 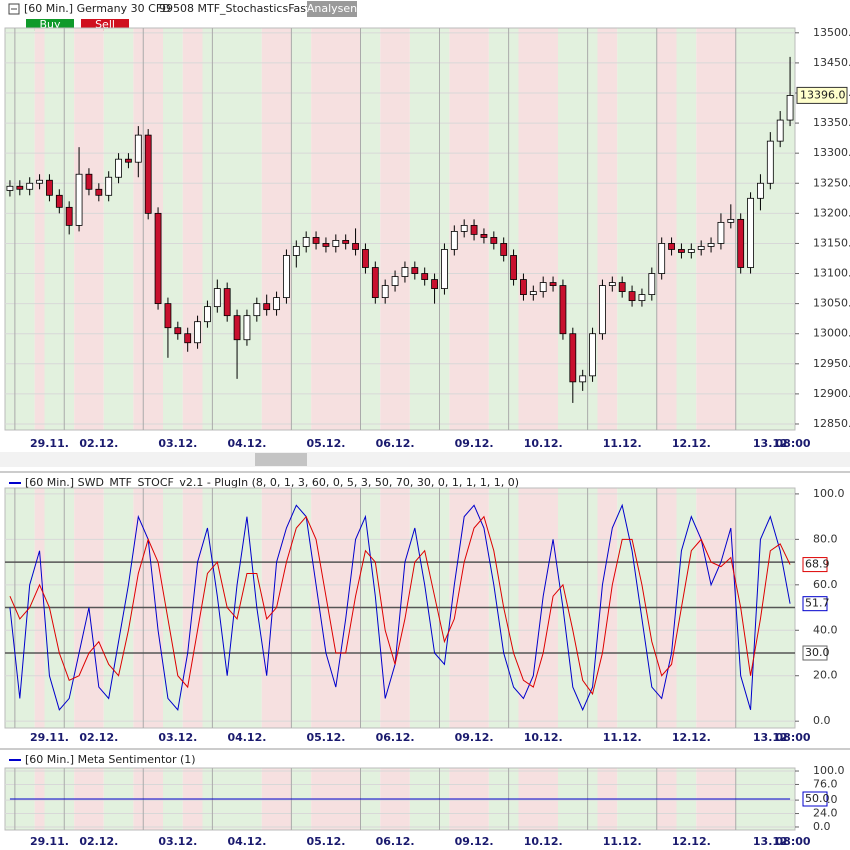 What do you see at coordinates (831, 363) in the screenshot?
I see `y-tick-label: 12950.0` at bounding box center [831, 363].